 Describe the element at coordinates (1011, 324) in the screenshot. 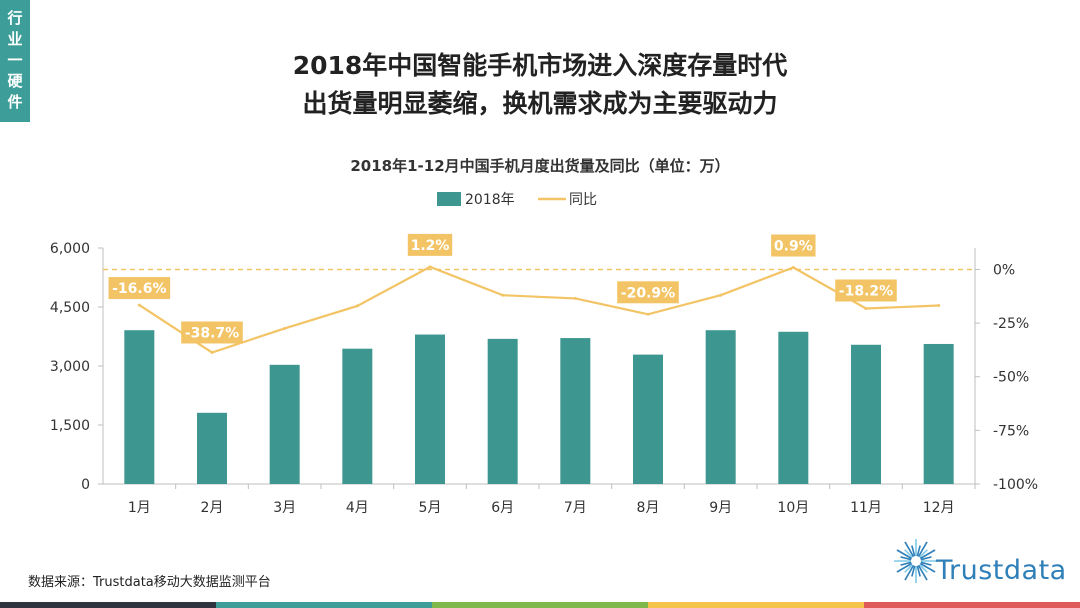

I see `right-axis-tick-label: -25%` at that location.